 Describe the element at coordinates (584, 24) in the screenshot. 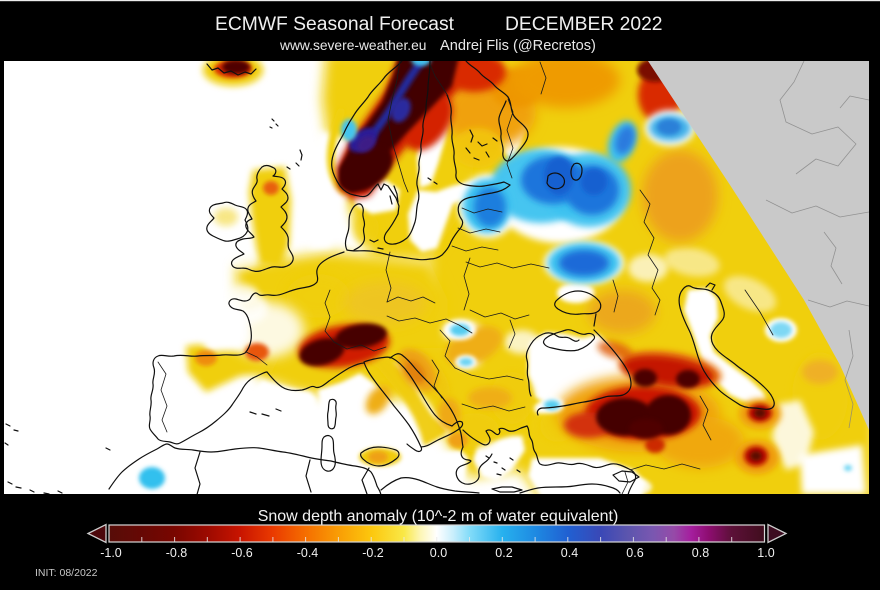

I see `svg-text: DECEMBER 2022` at that location.